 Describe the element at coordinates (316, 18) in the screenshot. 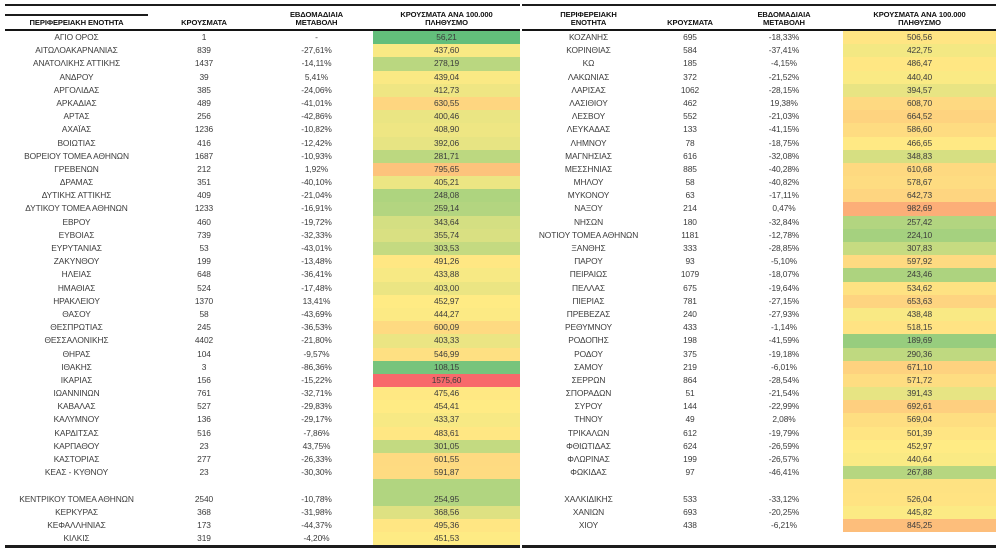

I see `column-header-weekly-change: ΕΒΔΟΜΑΔΙΑΙΑ ΜΕΤΑΒΟΛΗ` at that location.